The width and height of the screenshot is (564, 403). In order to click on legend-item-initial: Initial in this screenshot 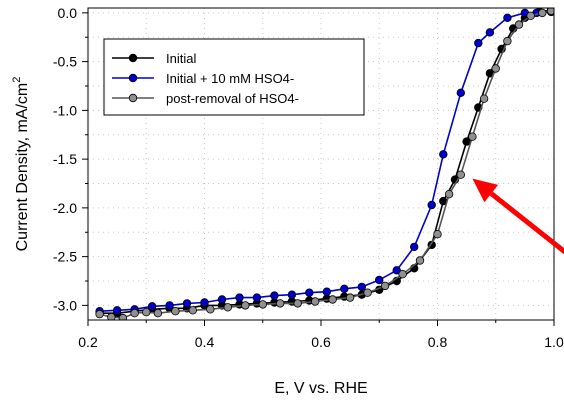, I will do `click(154, 58)`.